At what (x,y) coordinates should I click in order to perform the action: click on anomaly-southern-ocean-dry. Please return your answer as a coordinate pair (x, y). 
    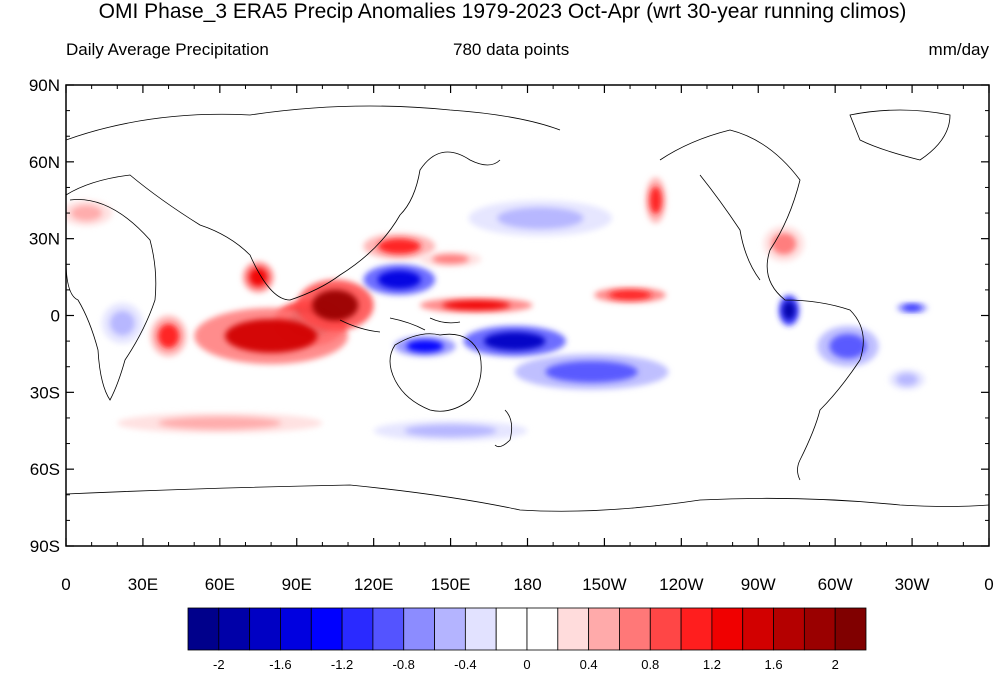
    Looking at the image, I should click on (450, 430).